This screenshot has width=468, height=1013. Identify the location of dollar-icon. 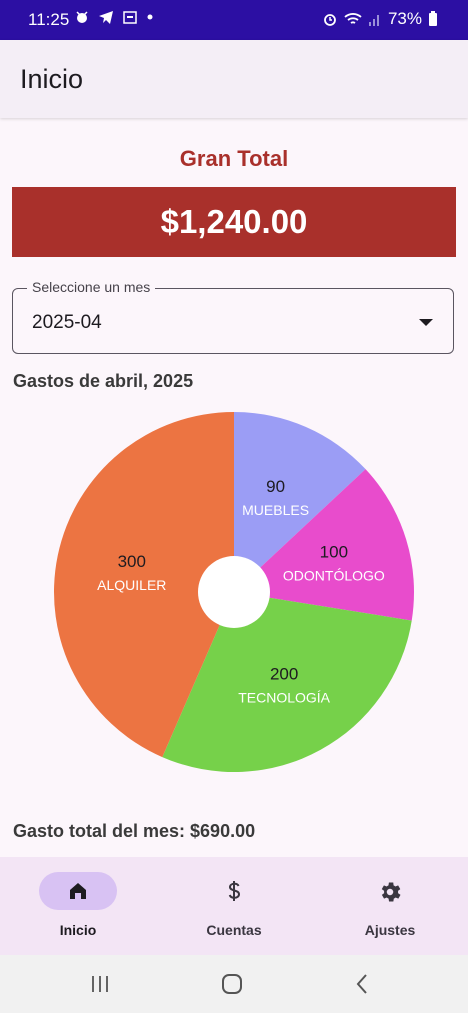
(234, 893).